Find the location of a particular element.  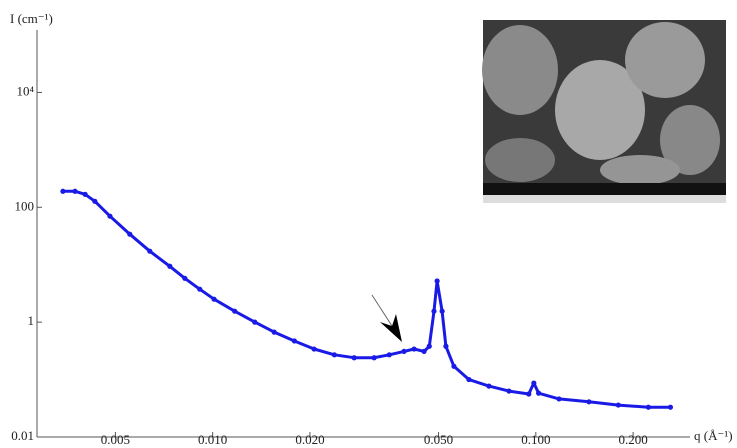

arrow-head is located at coordinates (391, 328).